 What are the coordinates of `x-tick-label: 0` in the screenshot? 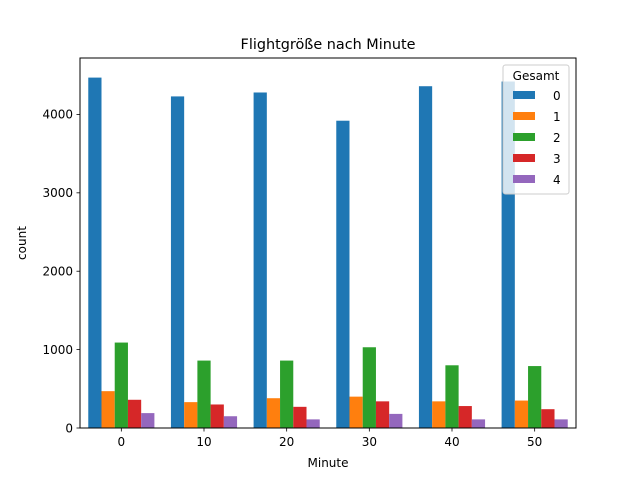 It's located at (122, 442).